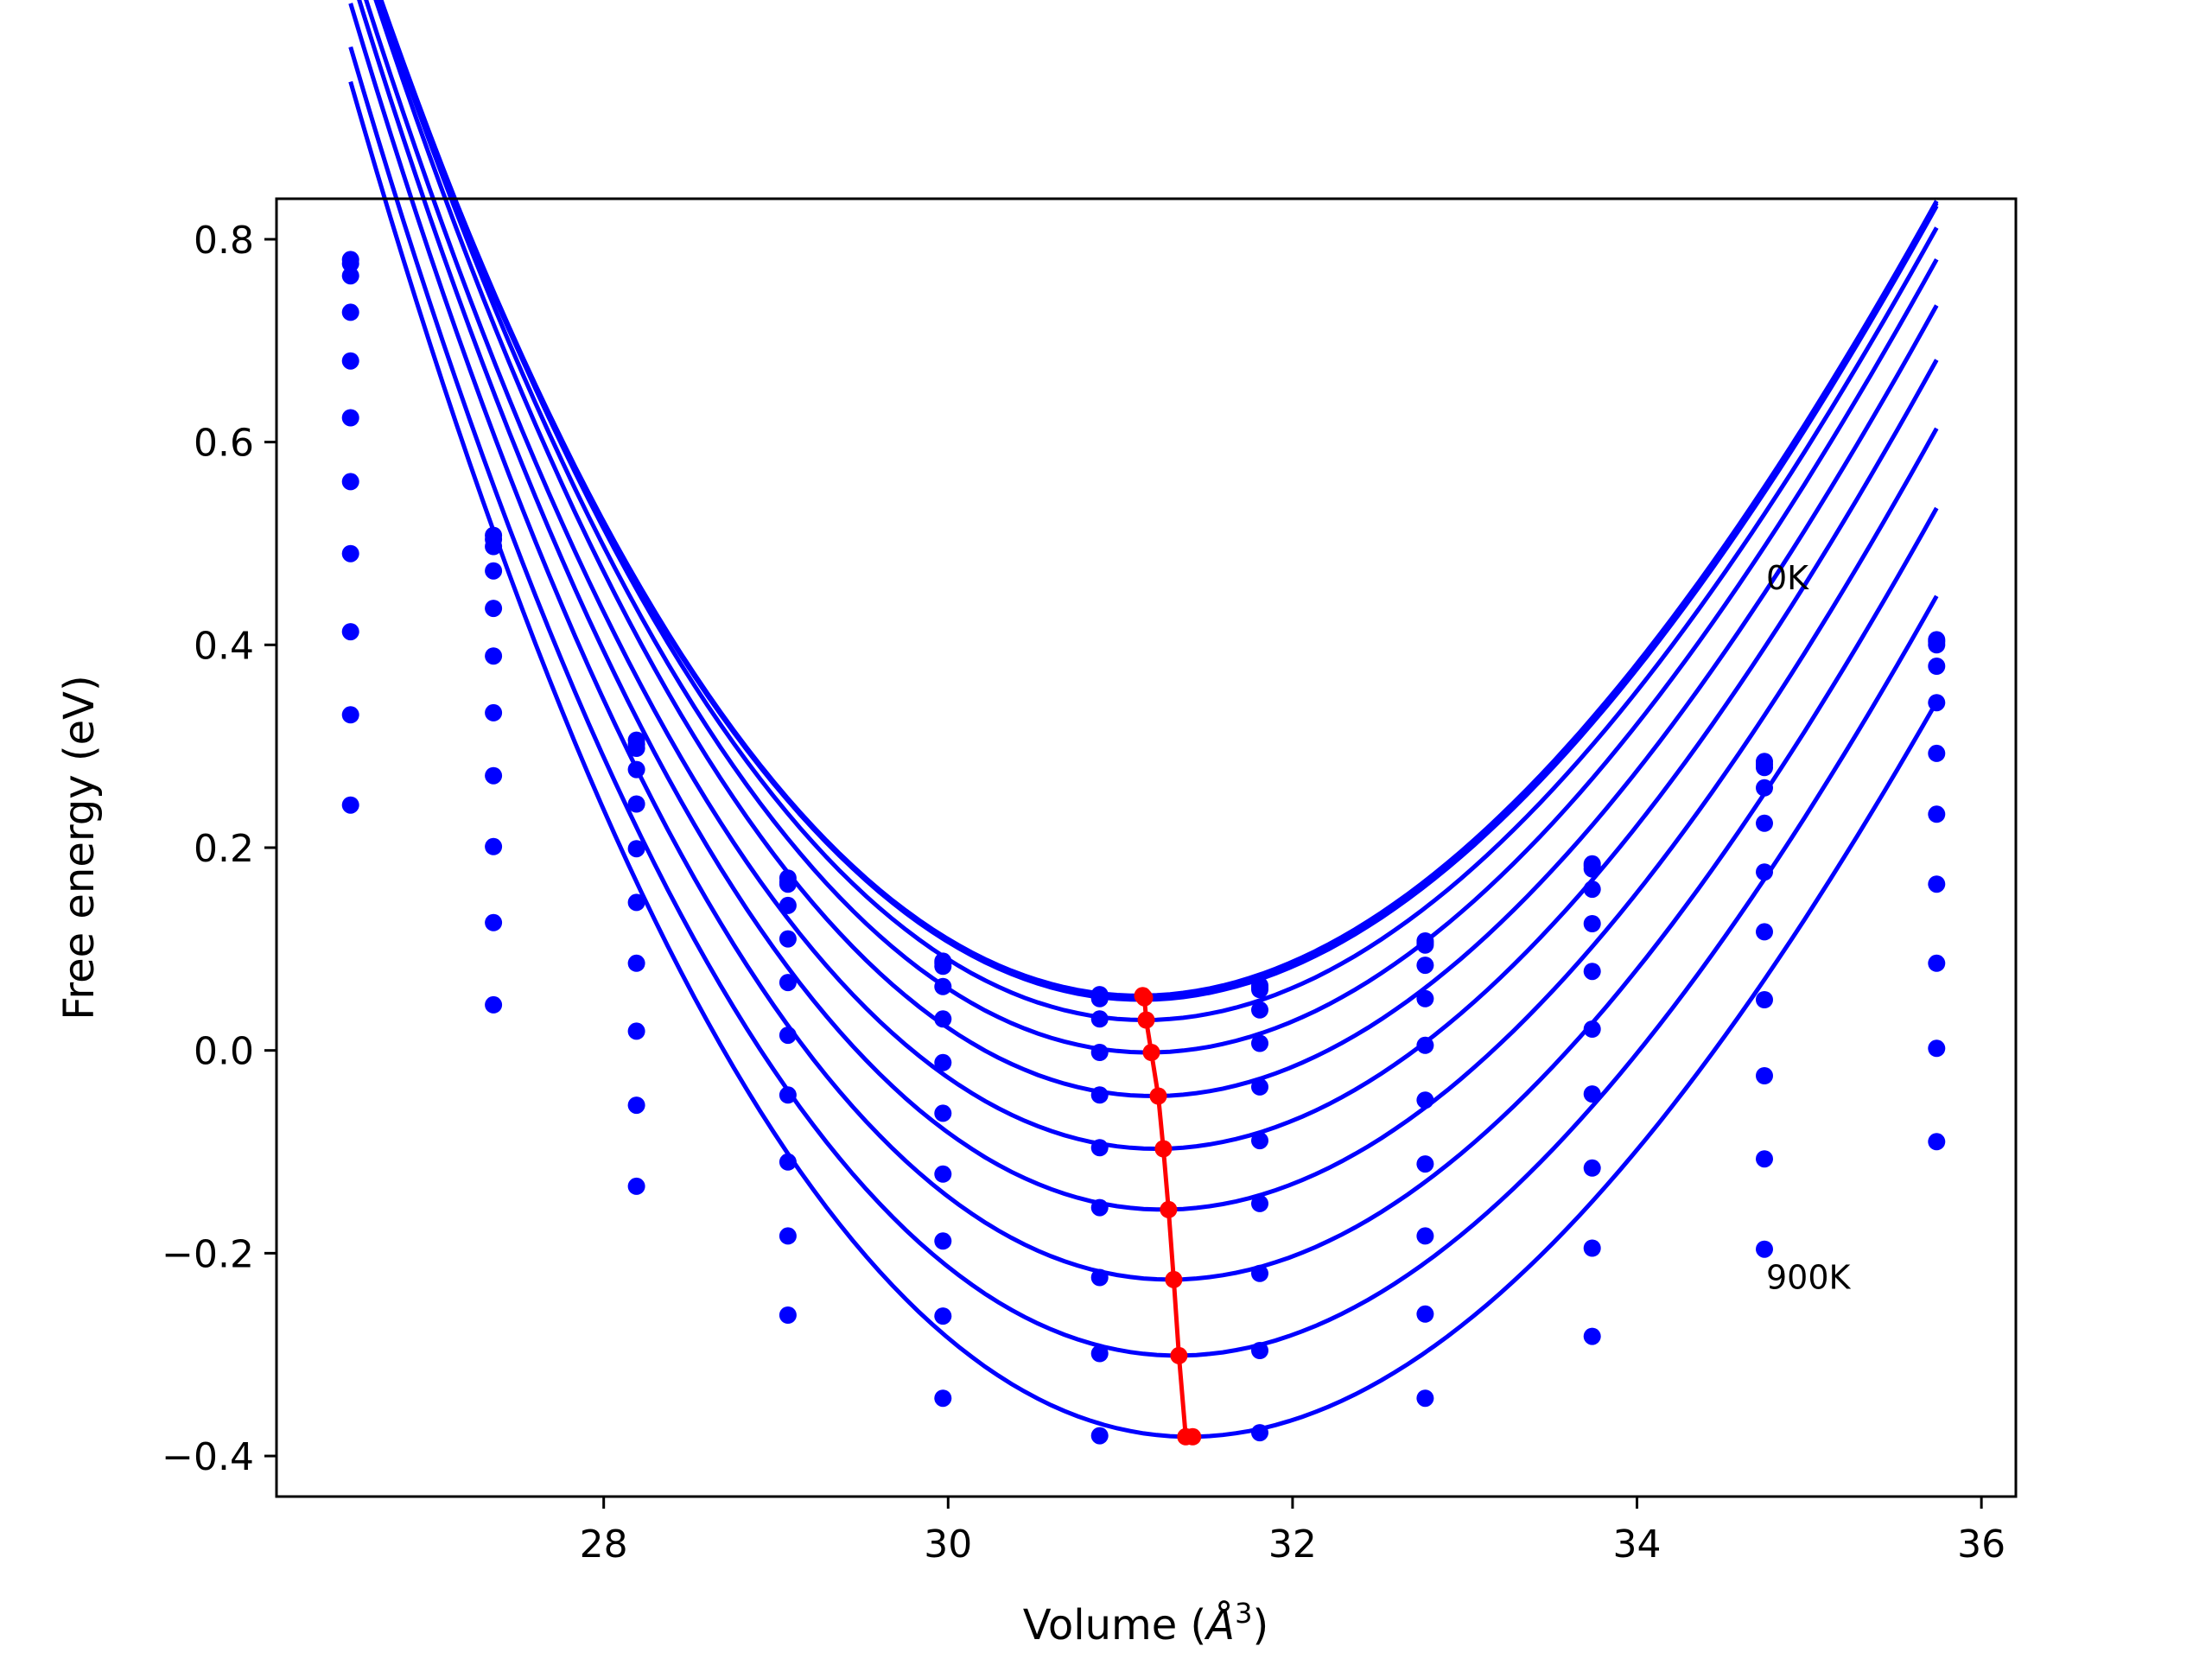 This screenshot has width=2212, height=1659. I want to click on y-axis-label: Free energy (eV), so click(79, 847).